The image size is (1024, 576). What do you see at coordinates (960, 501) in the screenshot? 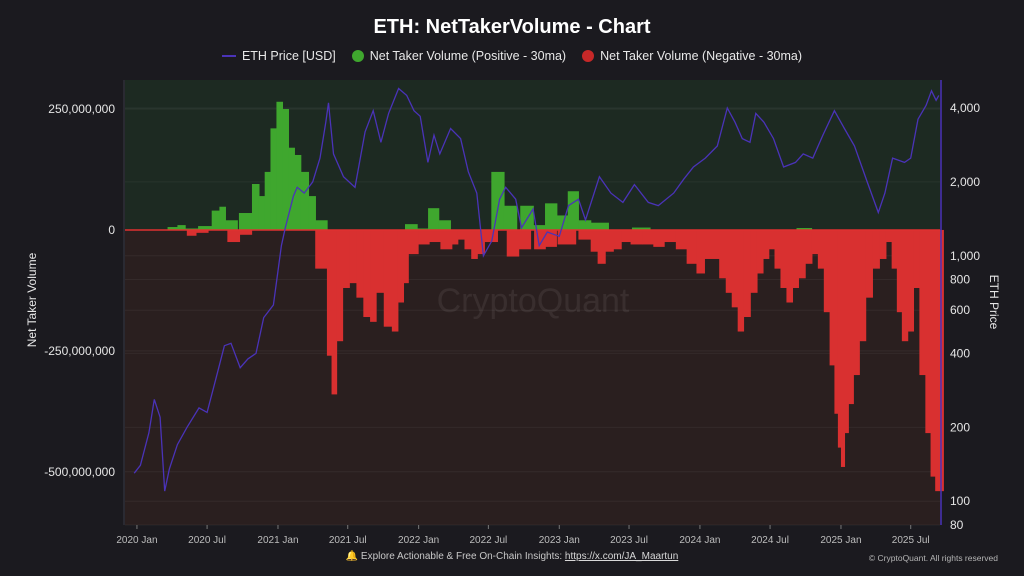
I see `y2-tick-label: 100` at bounding box center [960, 501].